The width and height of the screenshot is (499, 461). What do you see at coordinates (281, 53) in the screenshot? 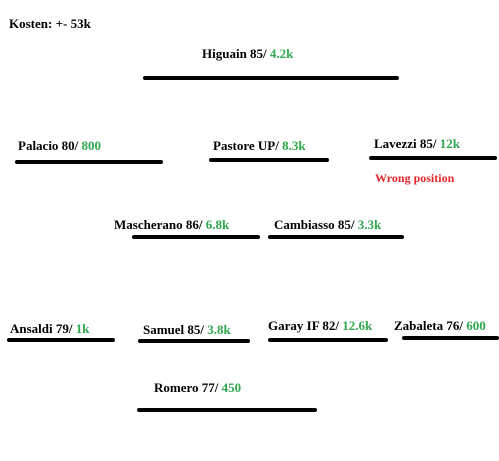
I see `player-price: 4.2k` at bounding box center [281, 53].